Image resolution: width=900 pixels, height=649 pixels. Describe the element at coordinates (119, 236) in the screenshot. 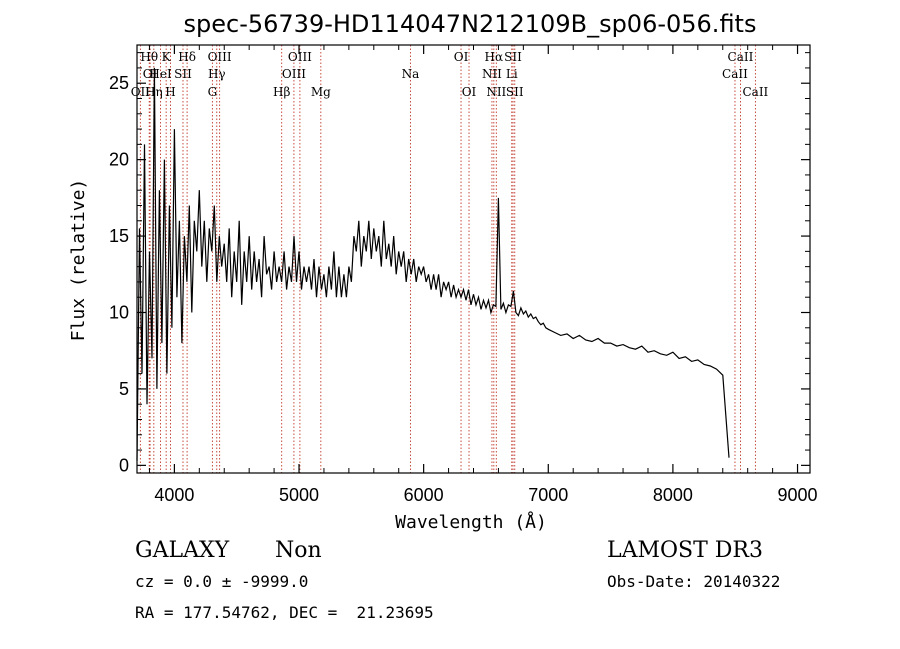

I see `y-tick-label: 15` at that location.